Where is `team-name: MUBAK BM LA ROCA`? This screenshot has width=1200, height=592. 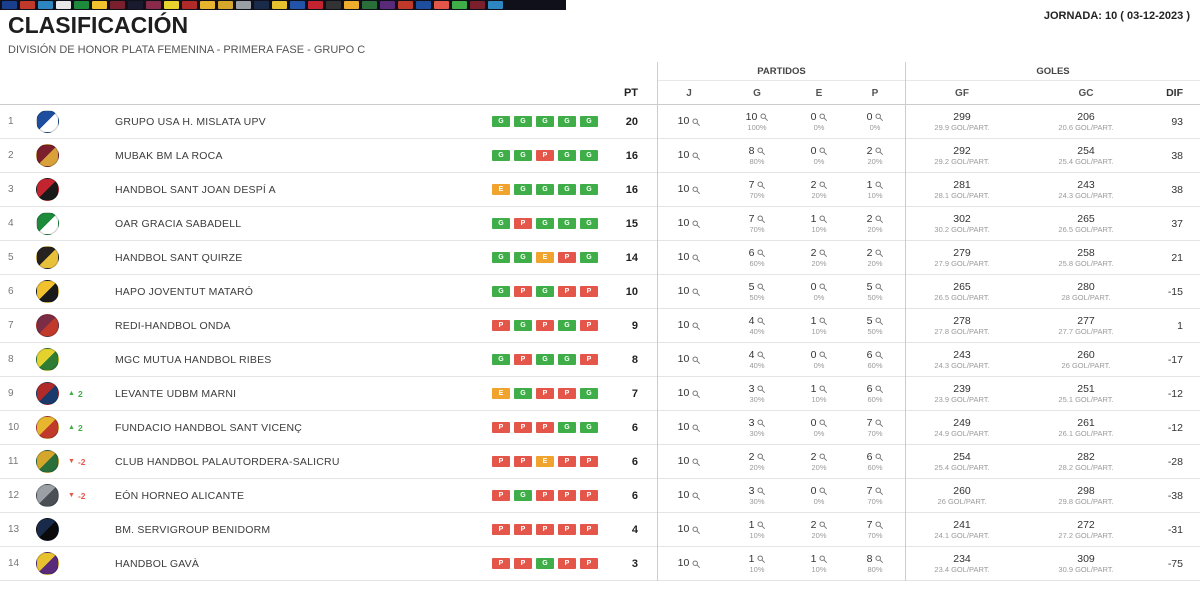
team-name: MUBAK BM LA ROCA is located at coordinates (169, 155).